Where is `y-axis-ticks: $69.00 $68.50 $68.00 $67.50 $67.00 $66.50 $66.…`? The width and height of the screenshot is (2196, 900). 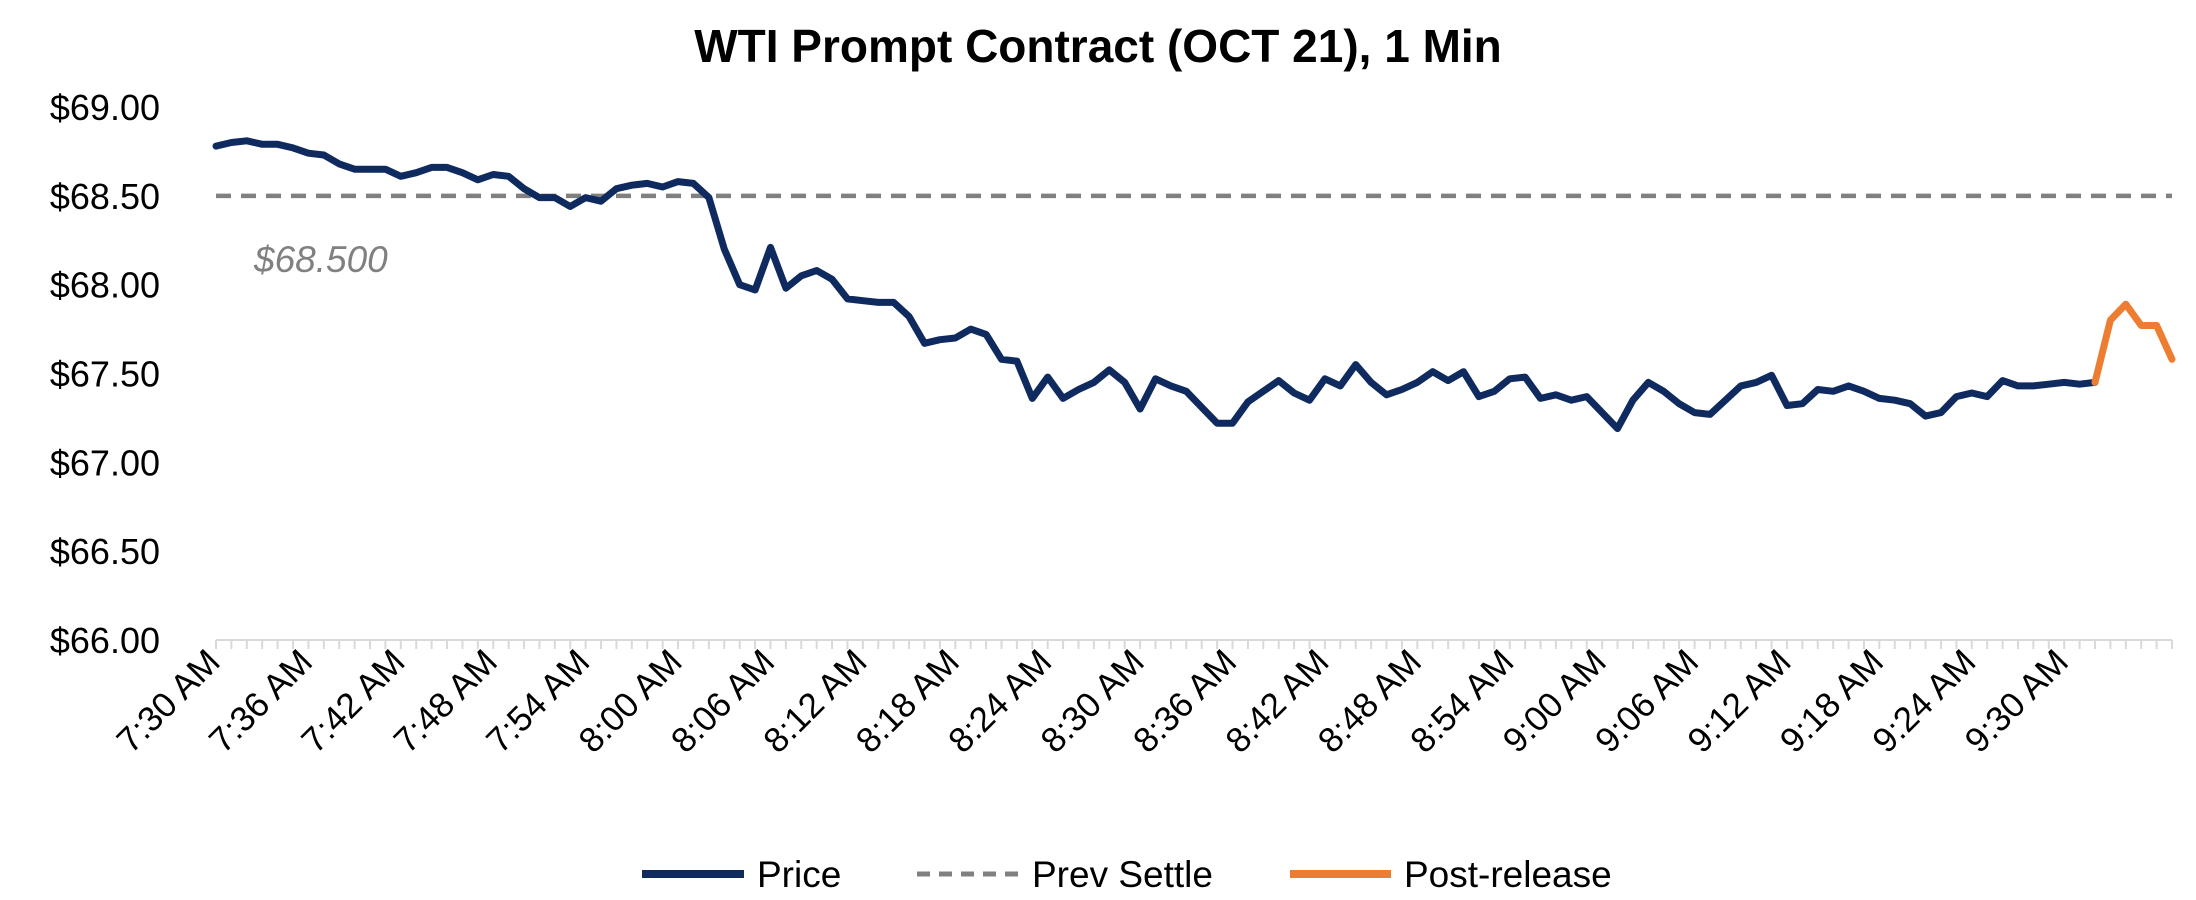 y-axis-ticks: $69.00 $68.50 $68.00 $67.50 $67.00 $66.50 $66.… is located at coordinates (105, 374).